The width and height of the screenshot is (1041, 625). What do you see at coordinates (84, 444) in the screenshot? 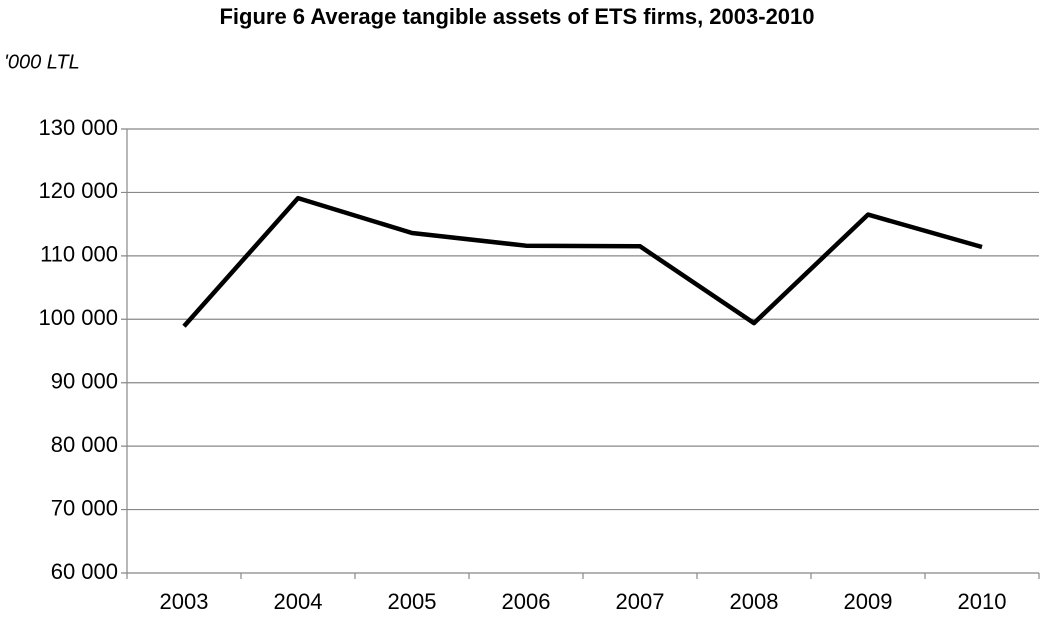
I see `y-tick-label: 80 000` at bounding box center [84, 444].